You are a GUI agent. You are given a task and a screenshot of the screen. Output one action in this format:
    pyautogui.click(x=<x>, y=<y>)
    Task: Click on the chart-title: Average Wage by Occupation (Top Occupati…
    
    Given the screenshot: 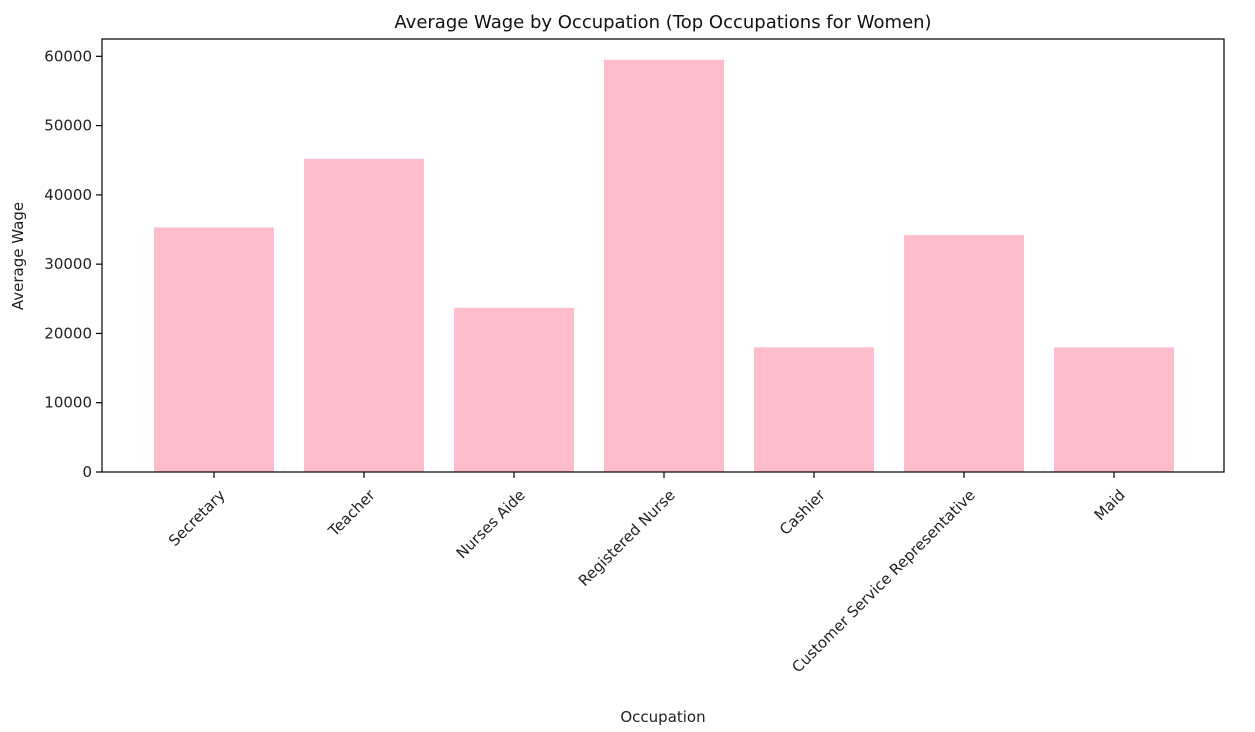 What is the action you would take?
    pyautogui.click(x=662, y=22)
    